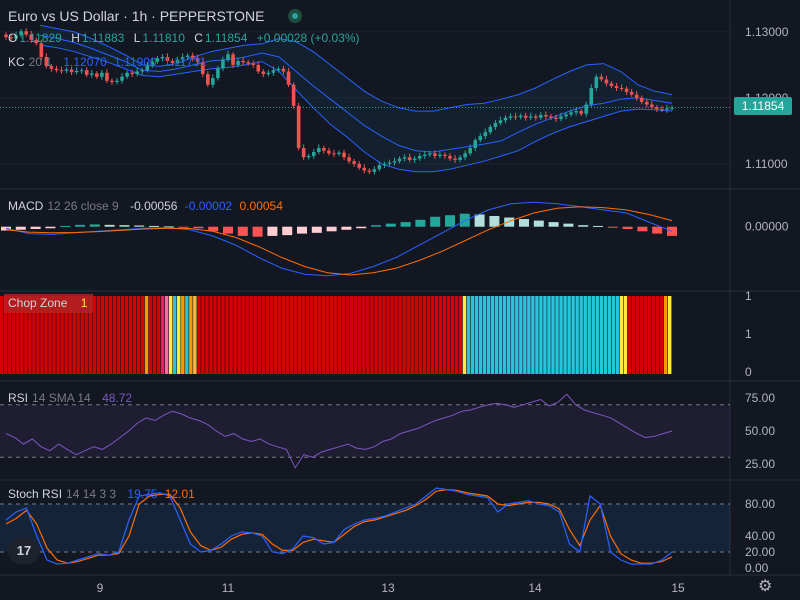  I want to click on stoch-rsi-legend: Stoch RSI 14 14 3 3 19.75 12.01, so click(101, 494).